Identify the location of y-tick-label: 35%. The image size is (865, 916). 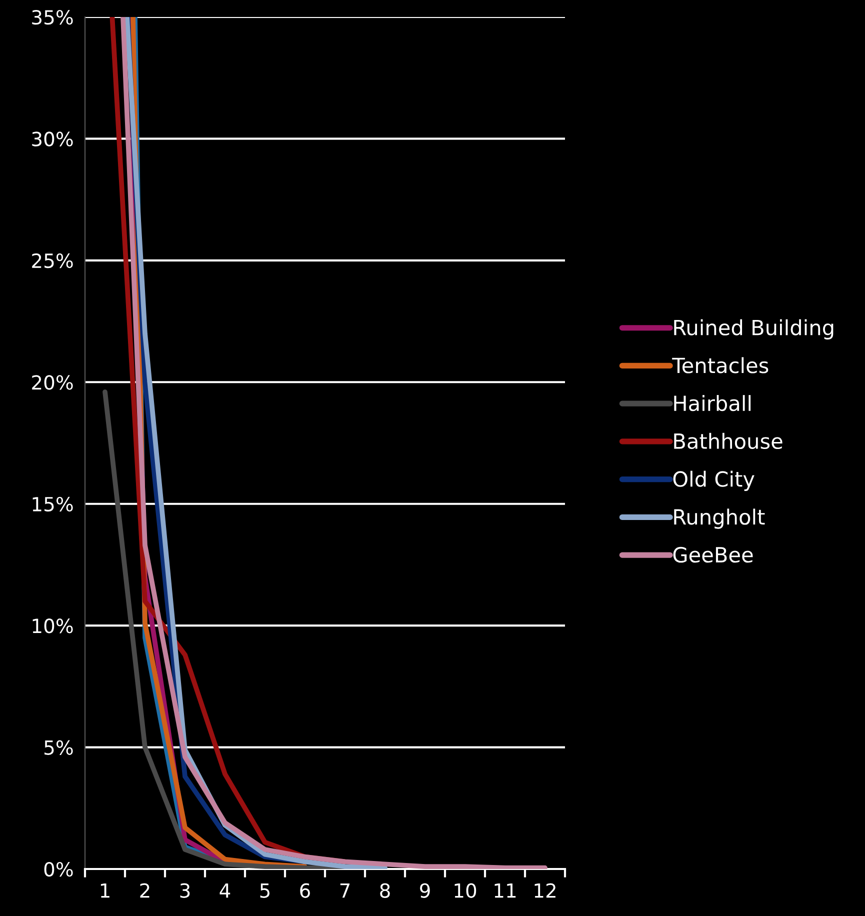
(52, 17).